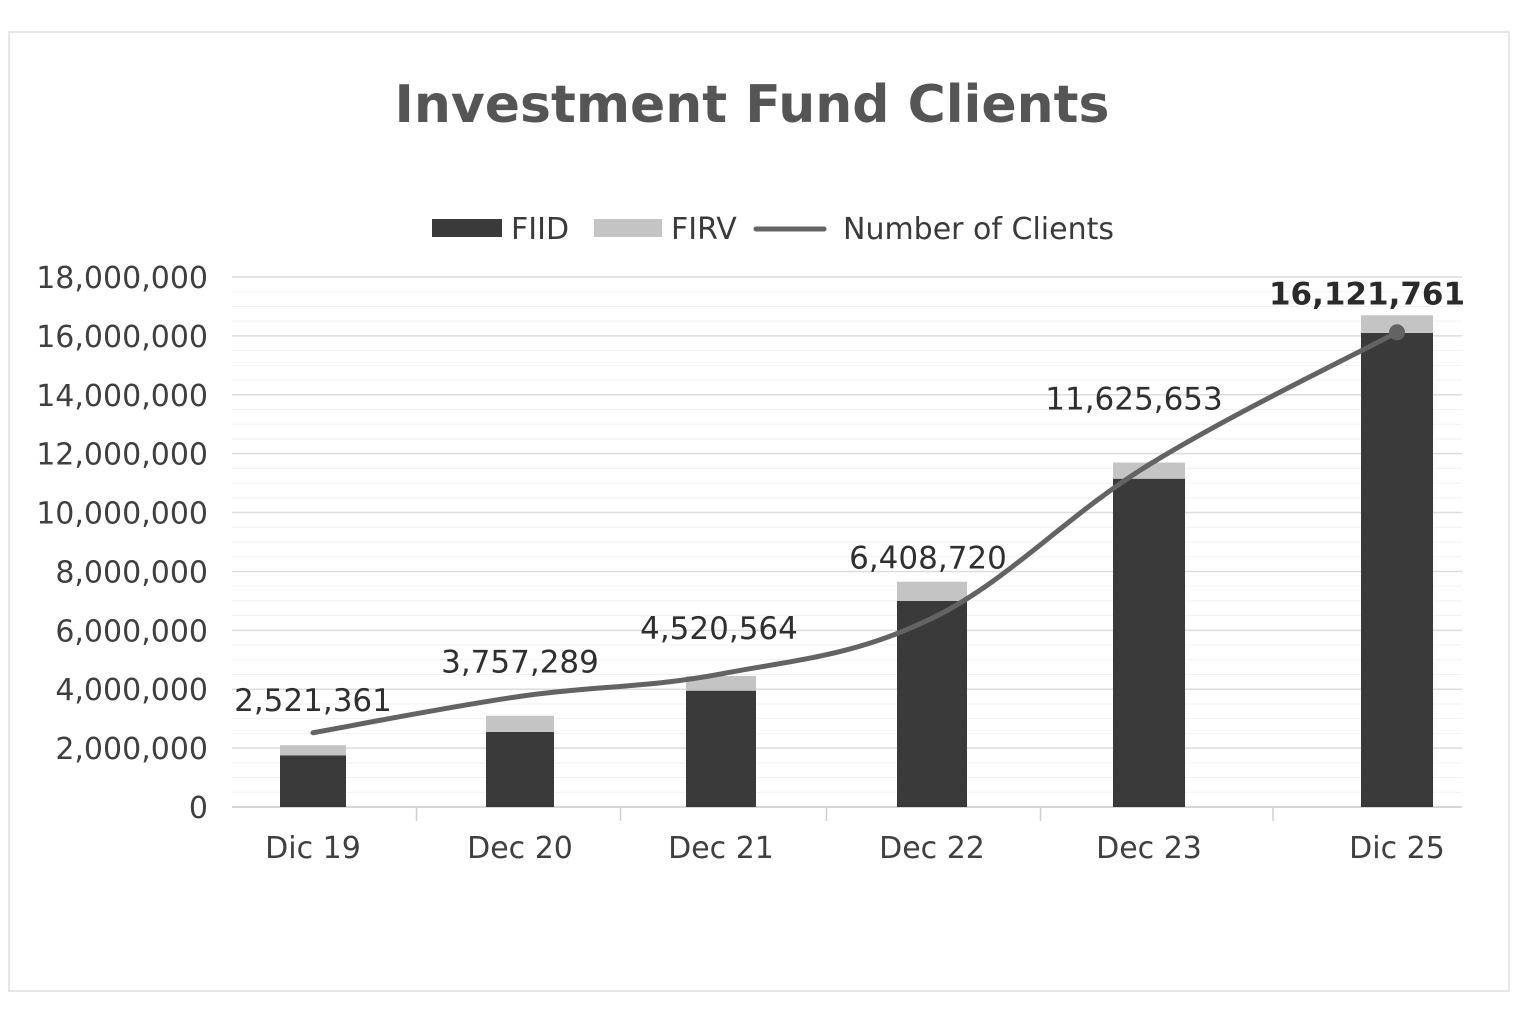 The height and width of the screenshot is (1024, 1536). Describe the element at coordinates (752, 105) in the screenshot. I see `chart-title: Investment Fund Clients` at that location.